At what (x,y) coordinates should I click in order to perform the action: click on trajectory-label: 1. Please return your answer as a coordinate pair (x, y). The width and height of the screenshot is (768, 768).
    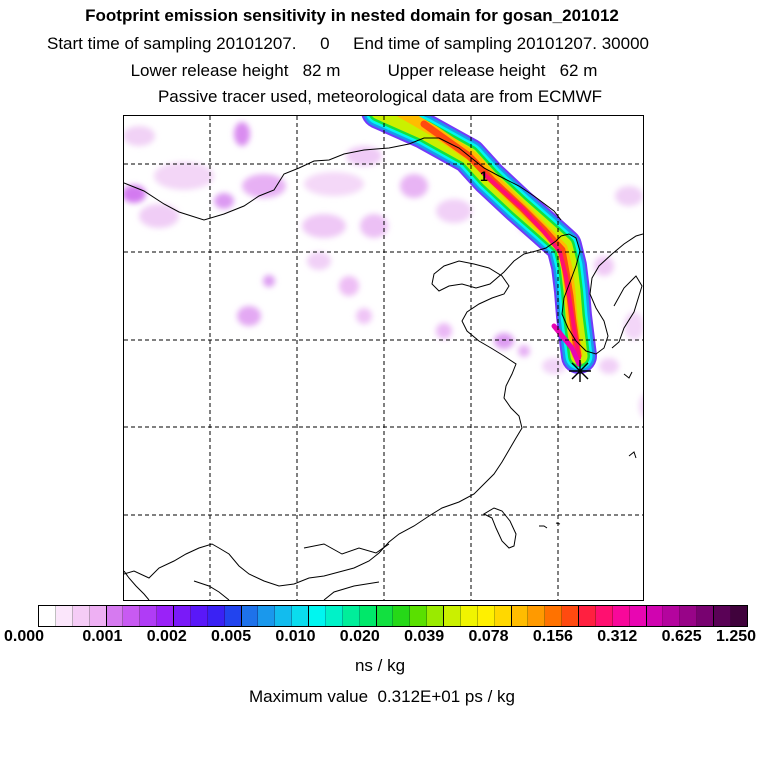
    Looking at the image, I should click on (484, 176).